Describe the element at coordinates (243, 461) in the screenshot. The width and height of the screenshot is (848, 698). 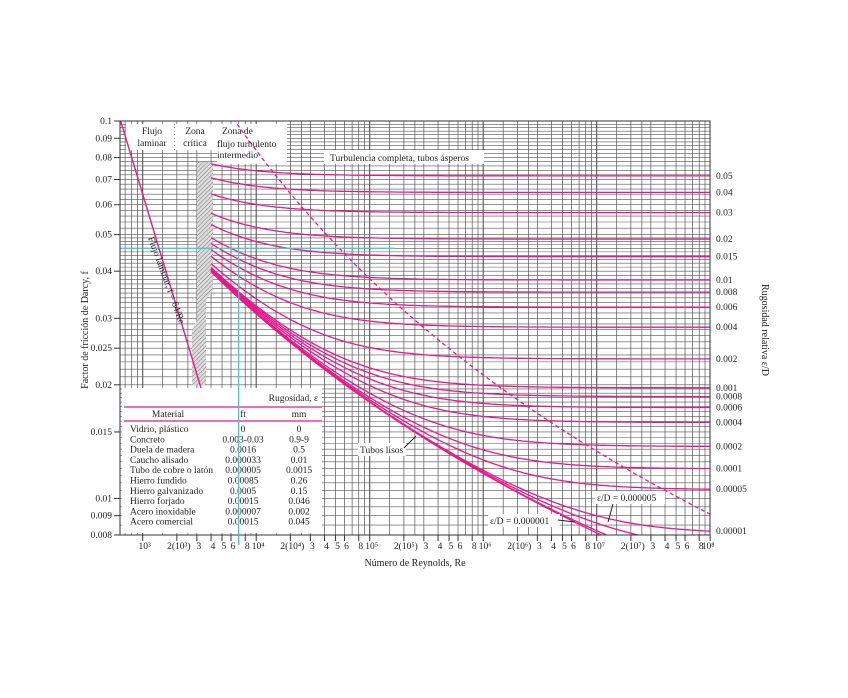
I see `table-cell-ft: 0.000033` at that location.